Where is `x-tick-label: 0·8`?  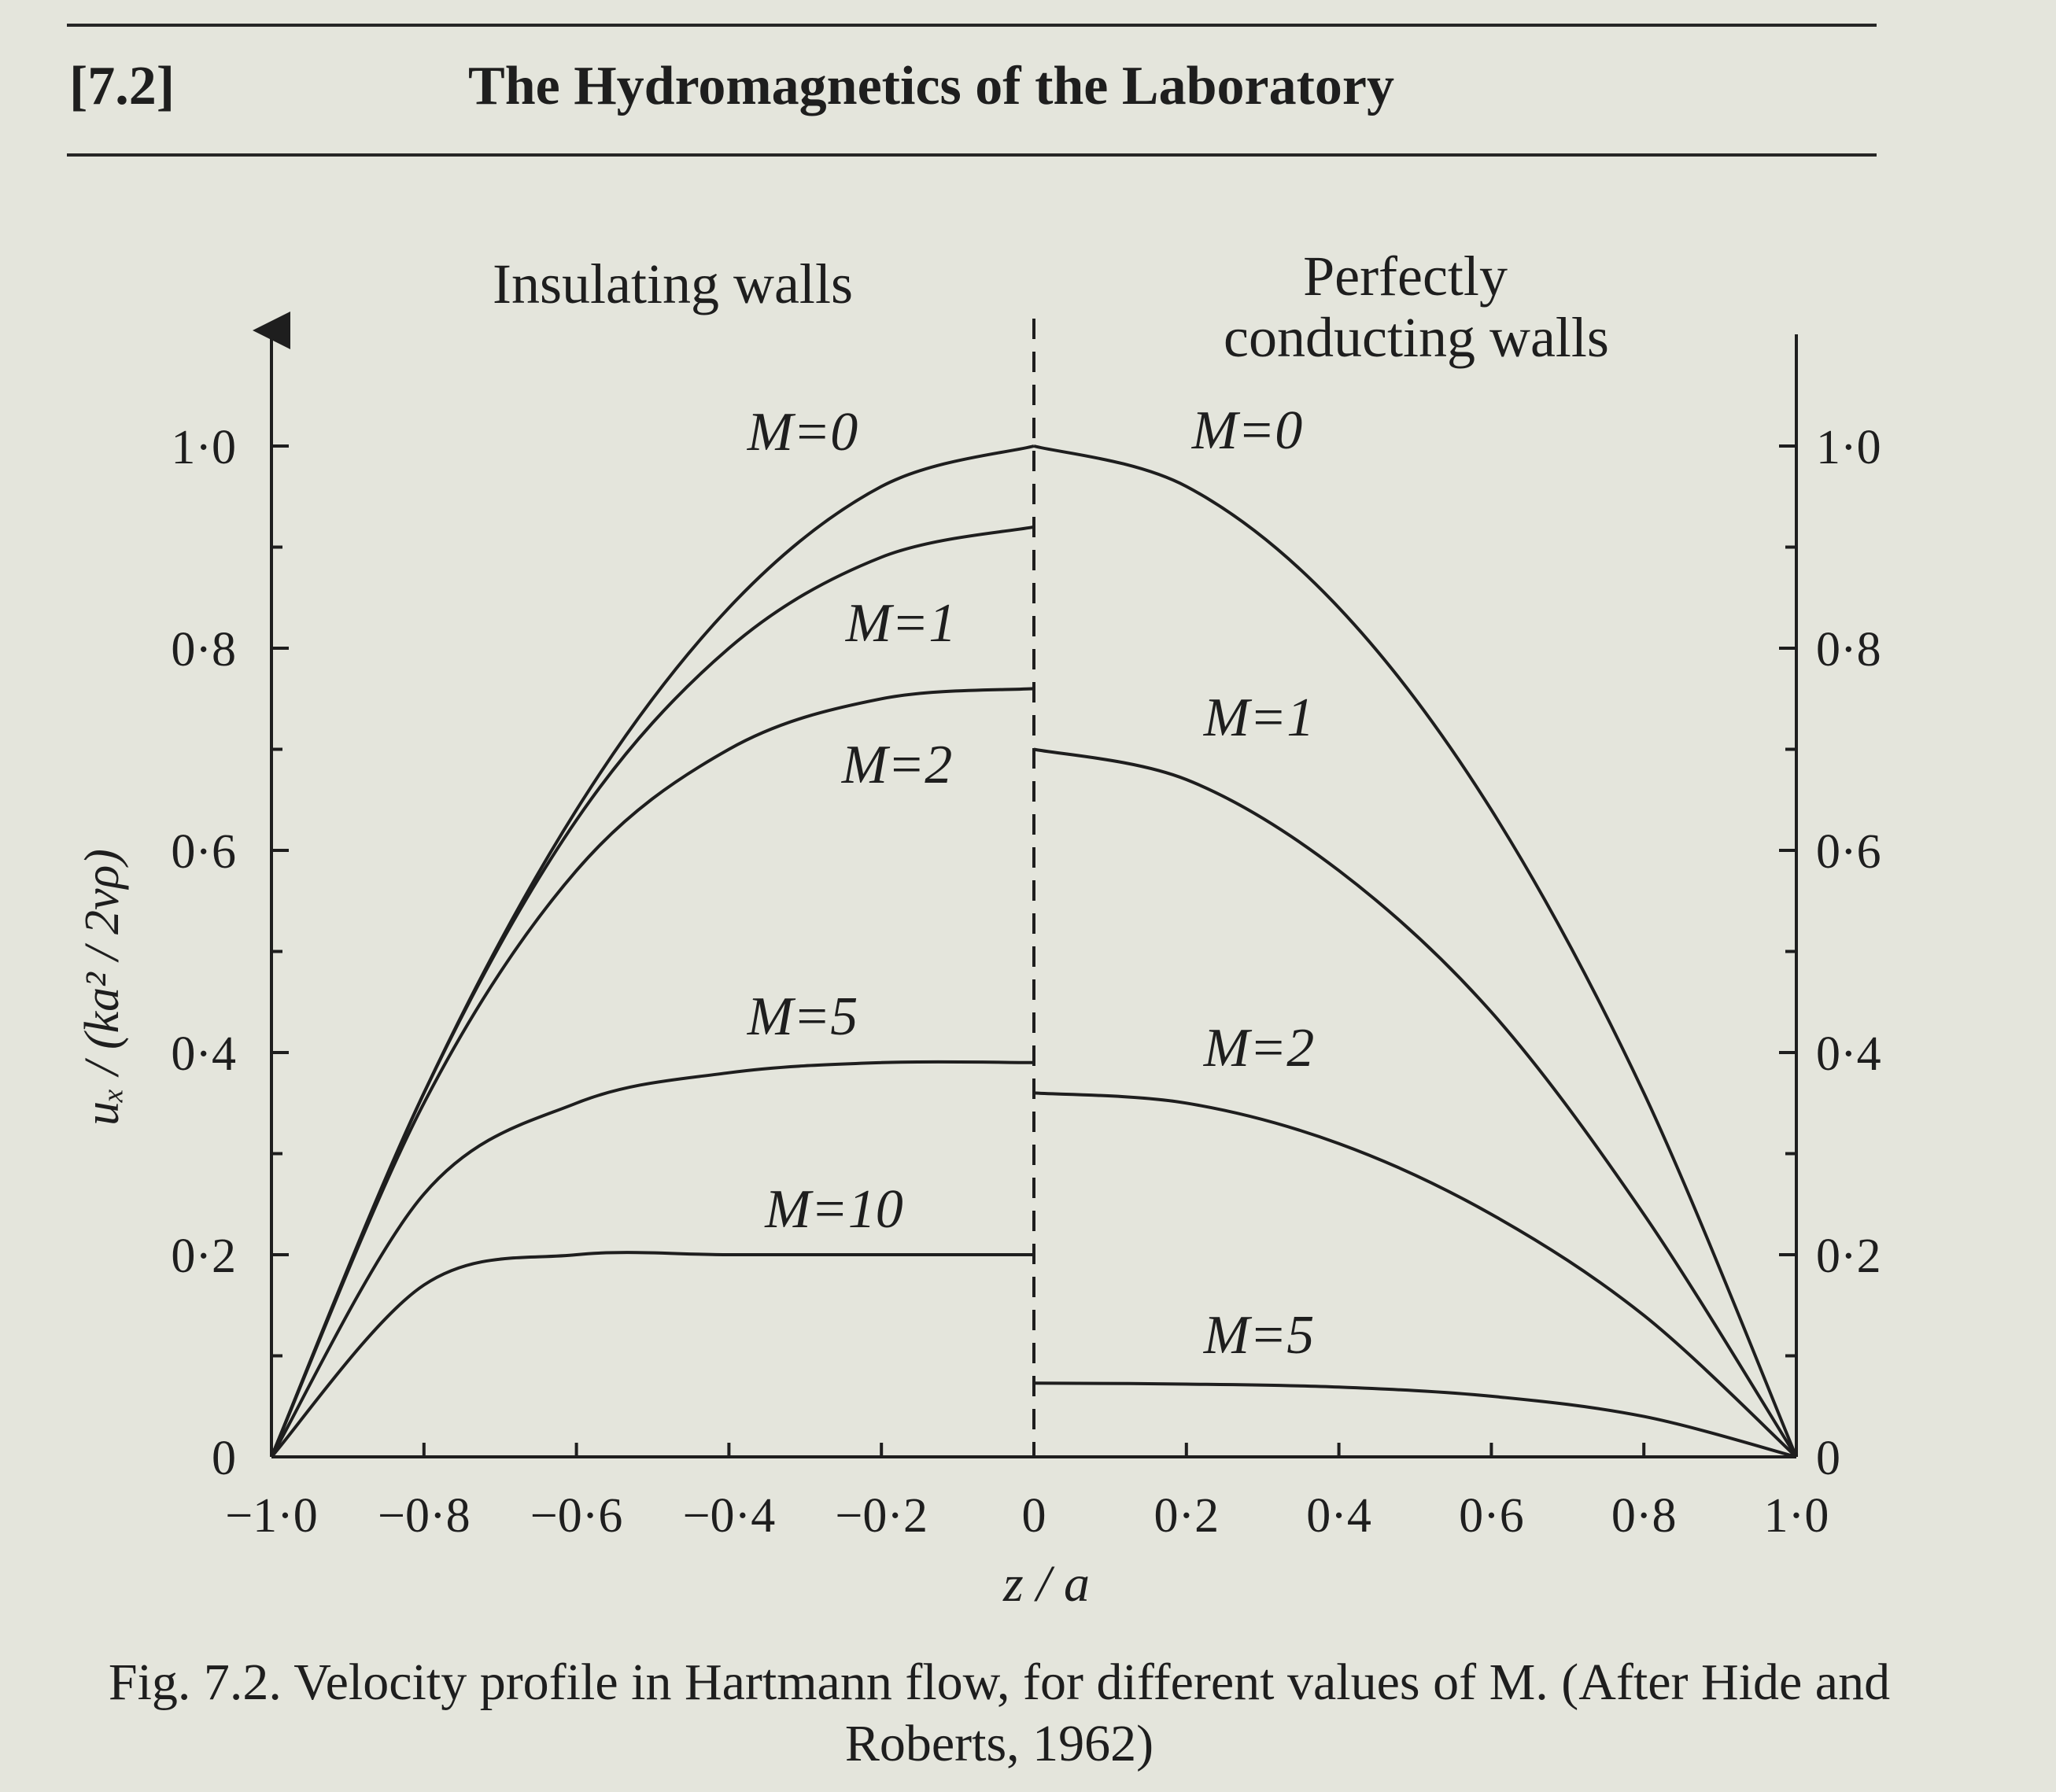 x-tick-label: 0·8 is located at coordinates (1644, 1516).